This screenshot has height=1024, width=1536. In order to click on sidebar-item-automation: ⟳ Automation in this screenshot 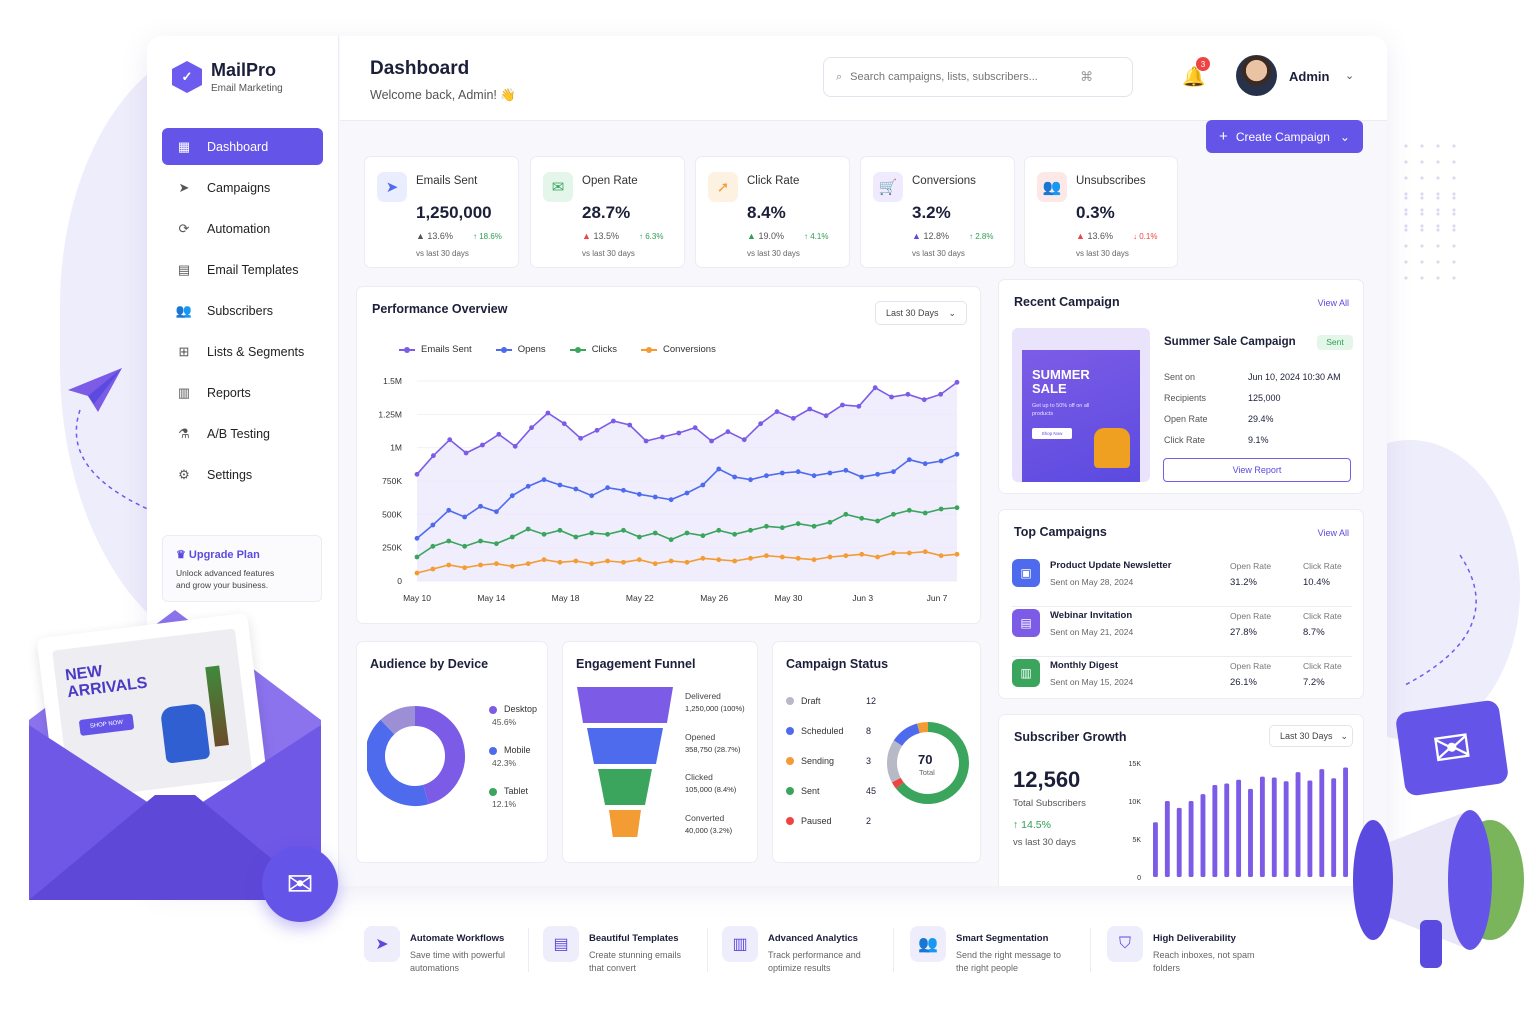, I will do `click(242, 228)`.